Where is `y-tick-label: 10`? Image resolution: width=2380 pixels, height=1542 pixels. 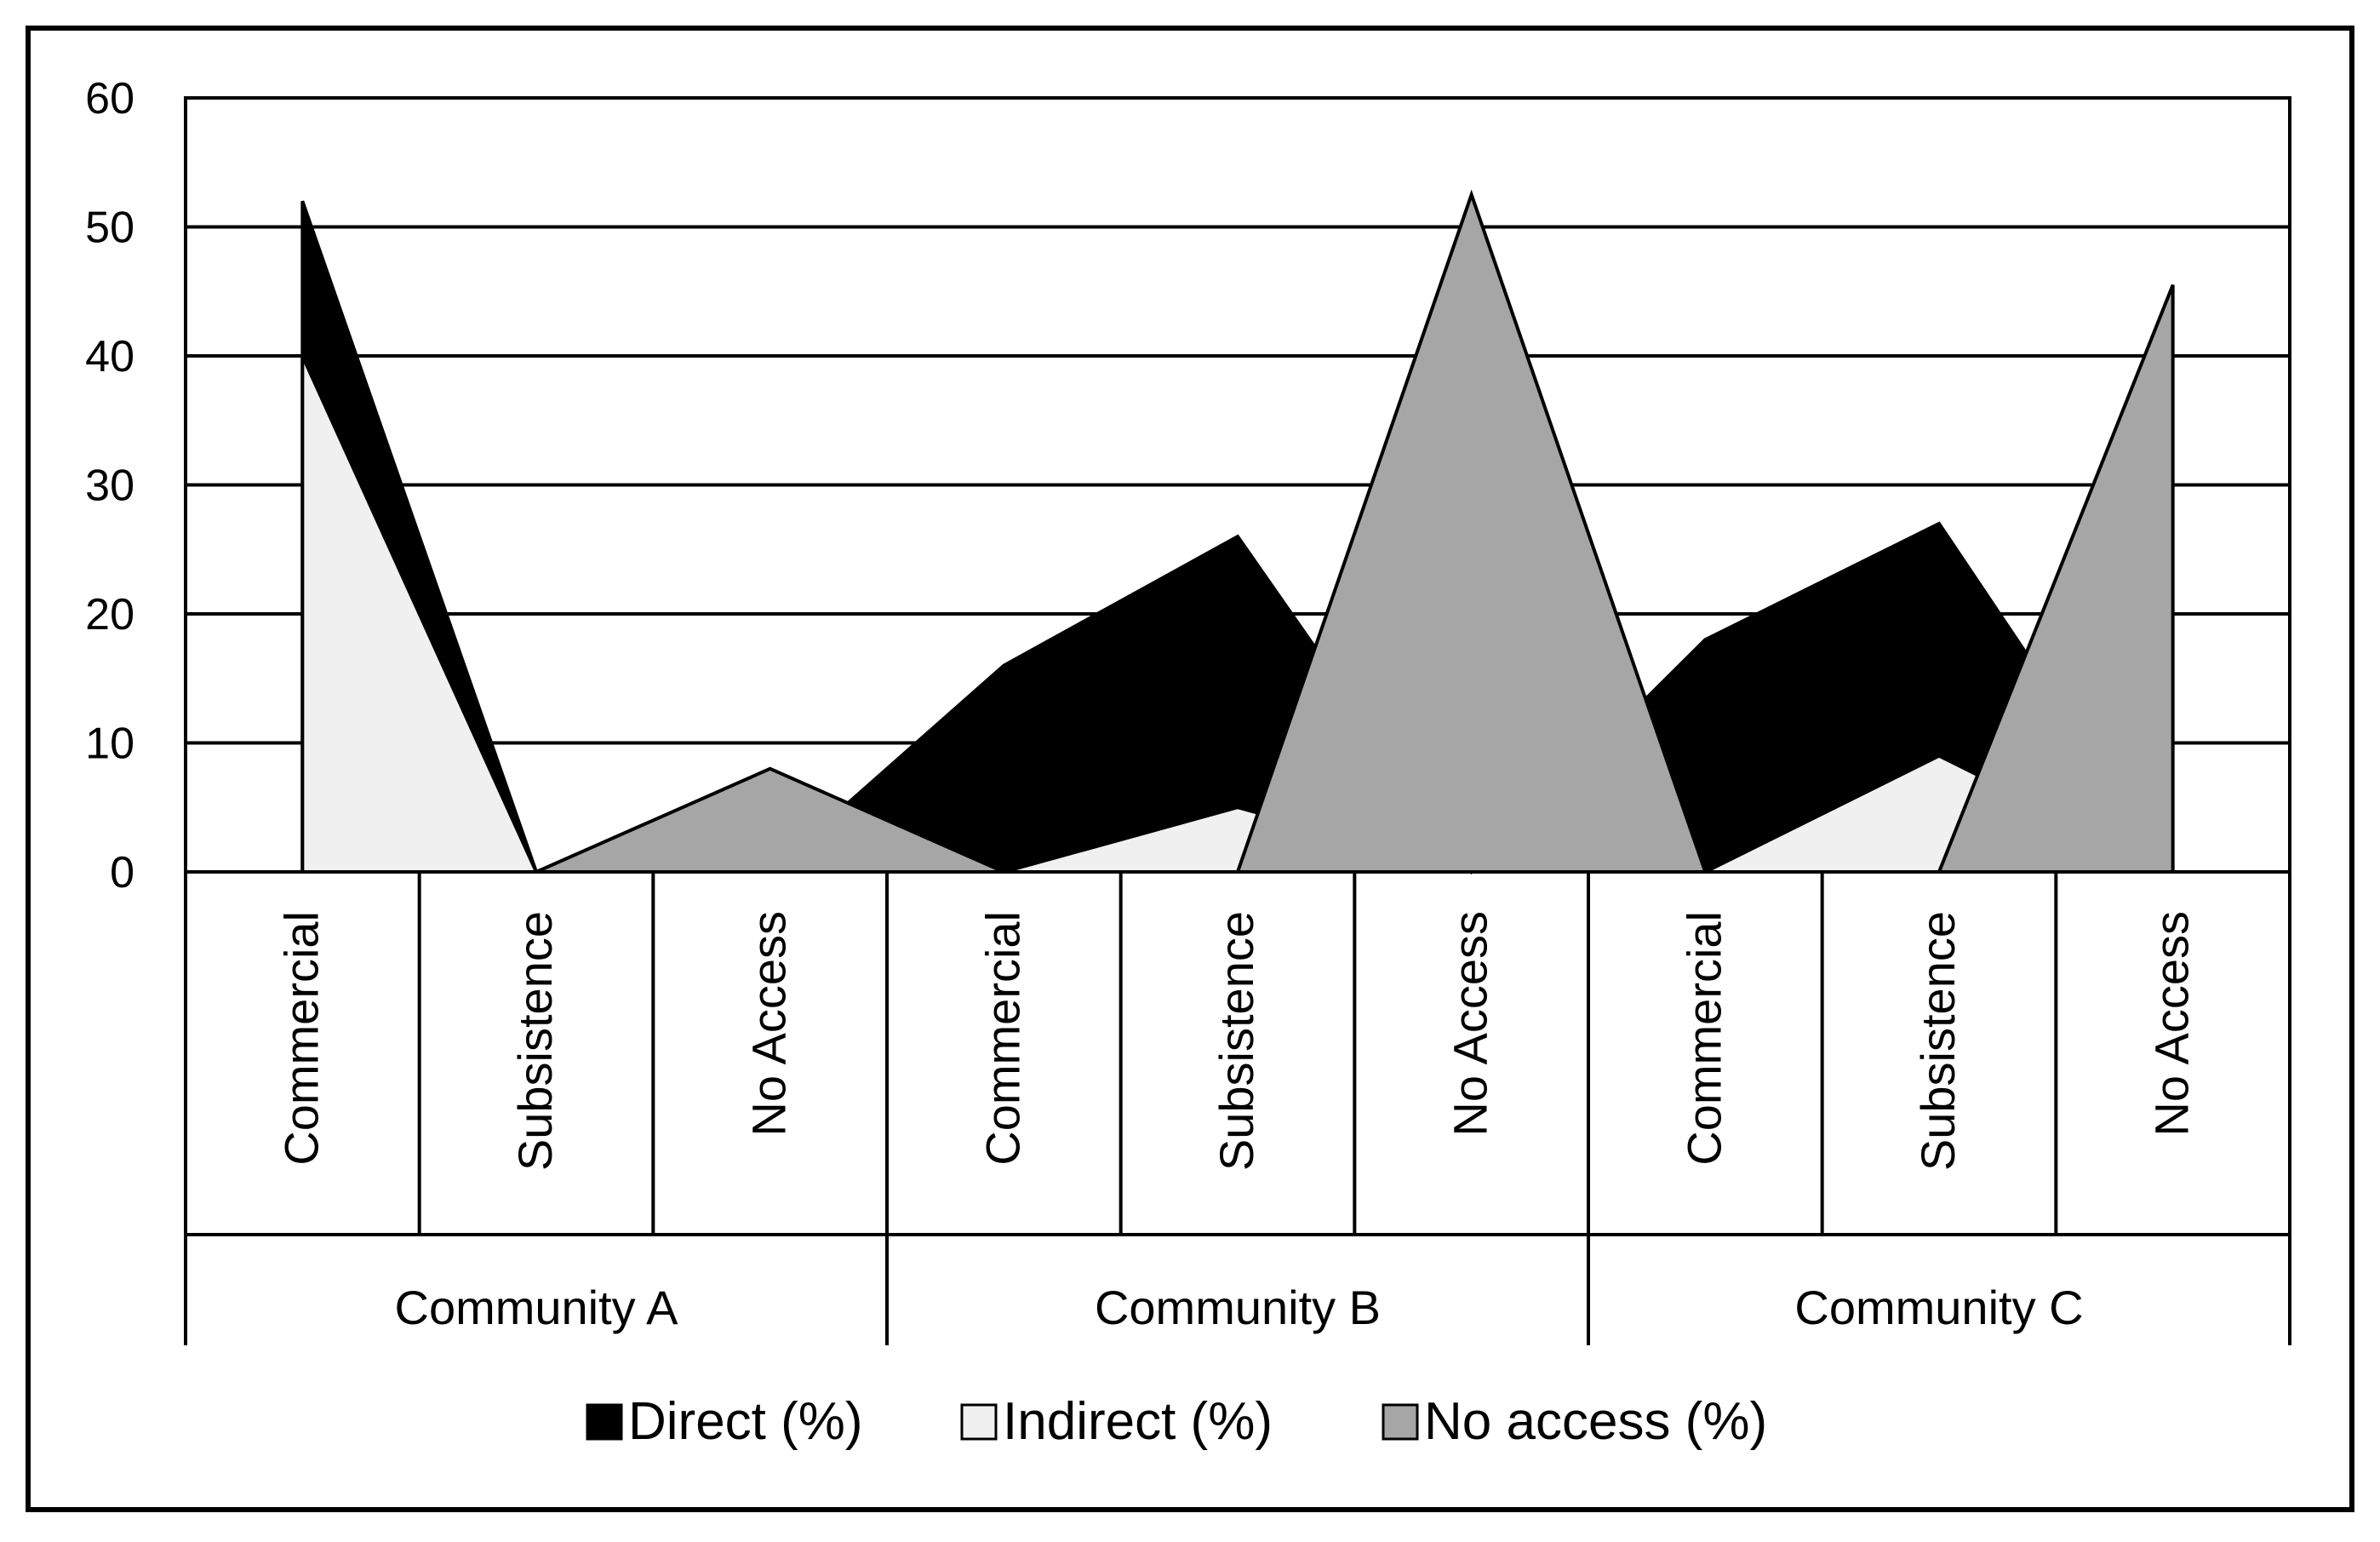 y-tick-label: 10 is located at coordinates (109, 744).